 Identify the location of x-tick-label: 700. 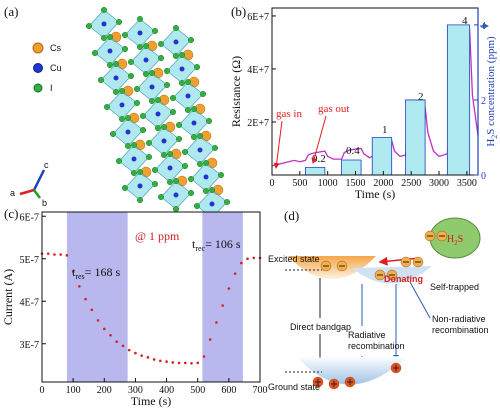
(260, 390).